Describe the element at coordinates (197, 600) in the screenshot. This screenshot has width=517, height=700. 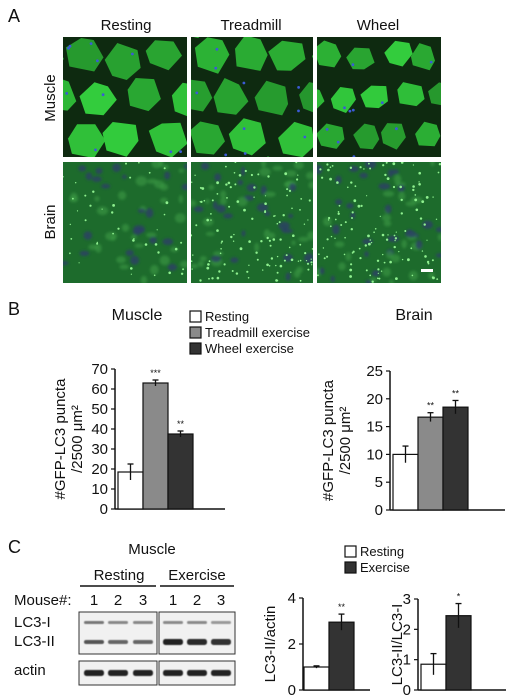
I see `lane-number: 2` at that location.